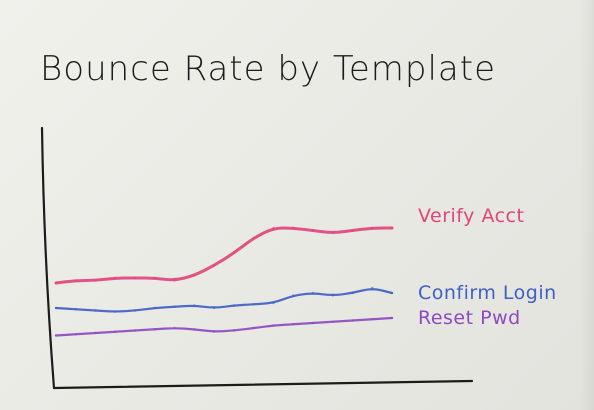 This screenshot has height=410, width=594. Describe the element at coordinates (48, 258) in the screenshot. I see `y-axis` at that location.